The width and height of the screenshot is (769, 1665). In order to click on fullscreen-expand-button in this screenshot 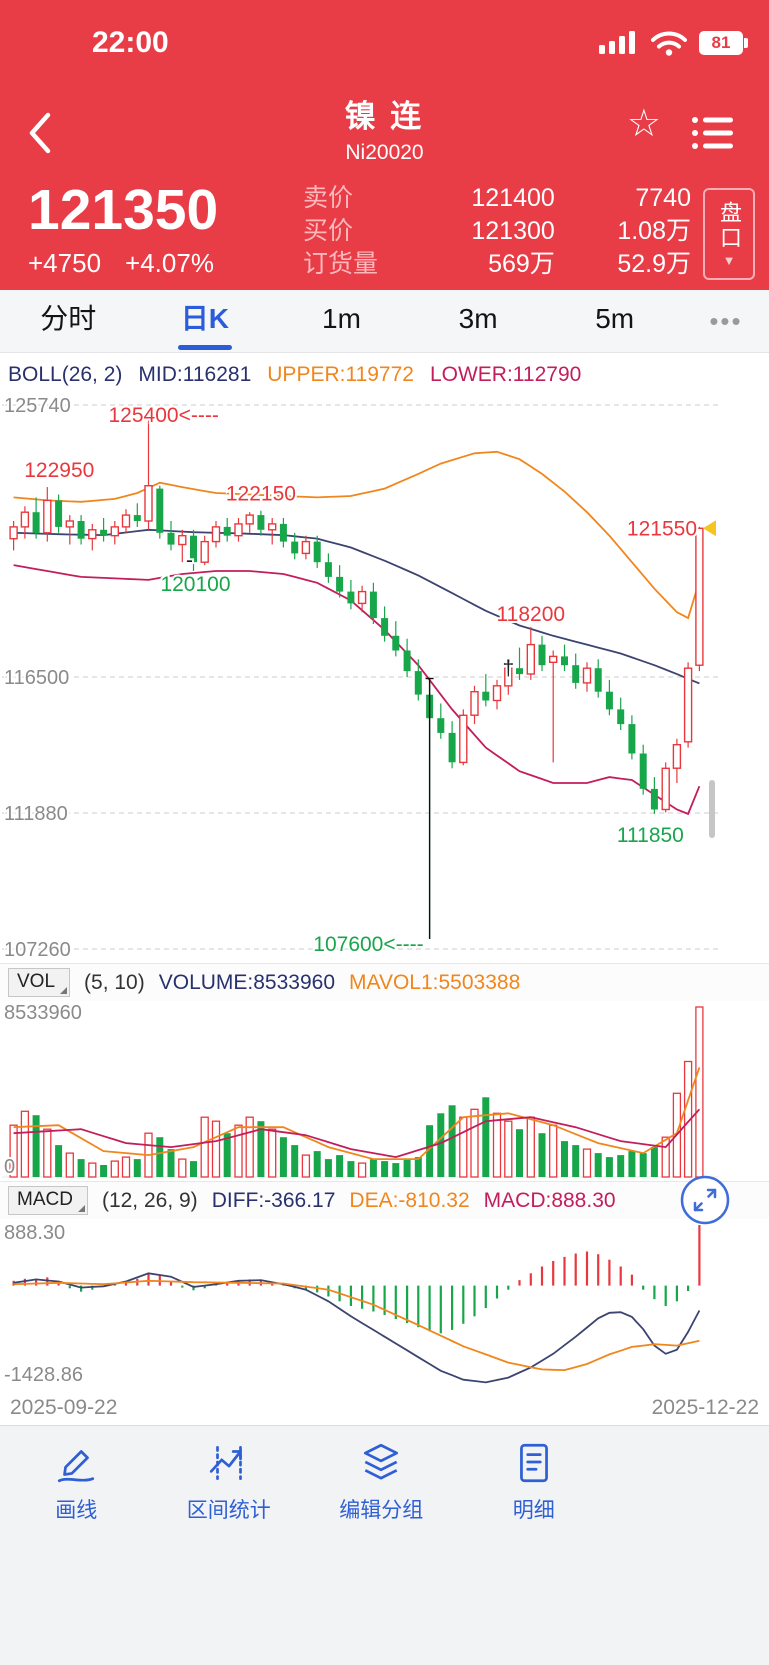, I will do `click(705, 1200)`.